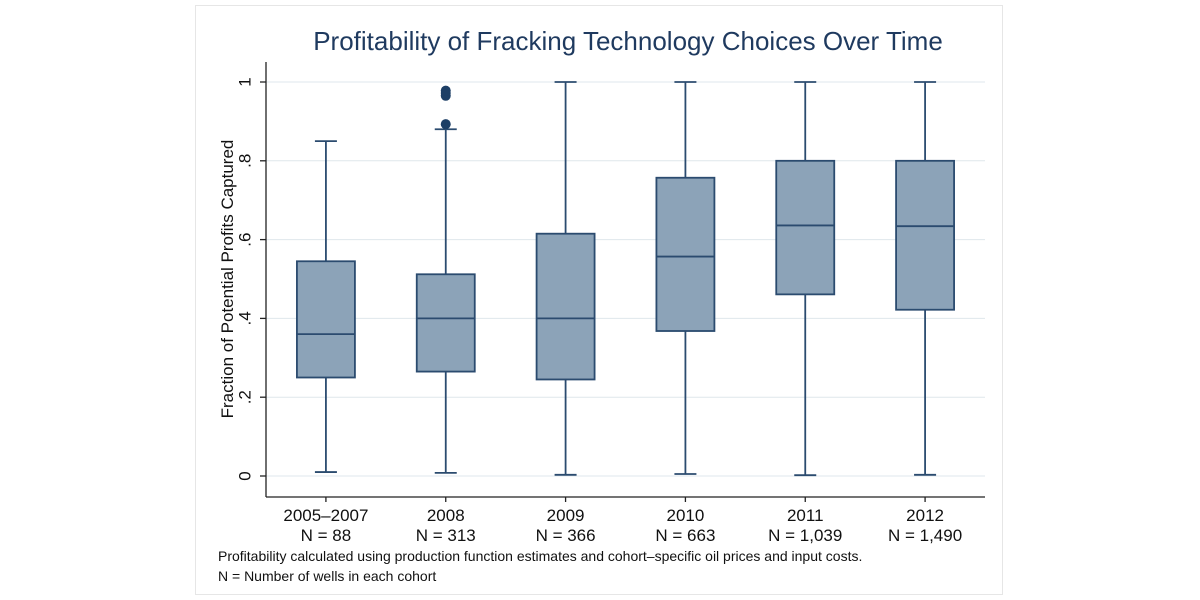 The height and width of the screenshot is (600, 1200). Describe the element at coordinates (446, 515) in the screenshot. I see `x-tick-label: 2008` at that location.